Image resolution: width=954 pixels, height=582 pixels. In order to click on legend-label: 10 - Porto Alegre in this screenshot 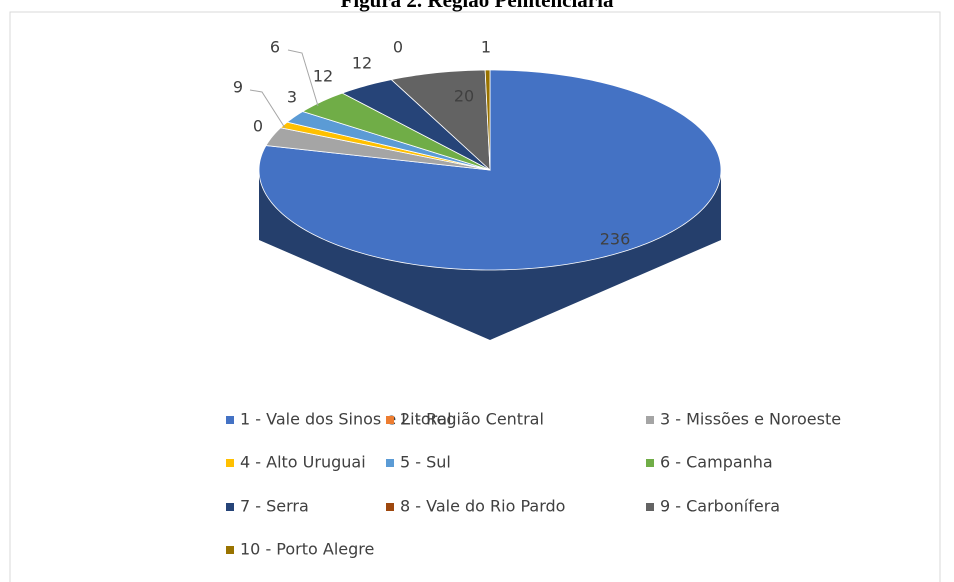, I will do `click(307, 549)`.